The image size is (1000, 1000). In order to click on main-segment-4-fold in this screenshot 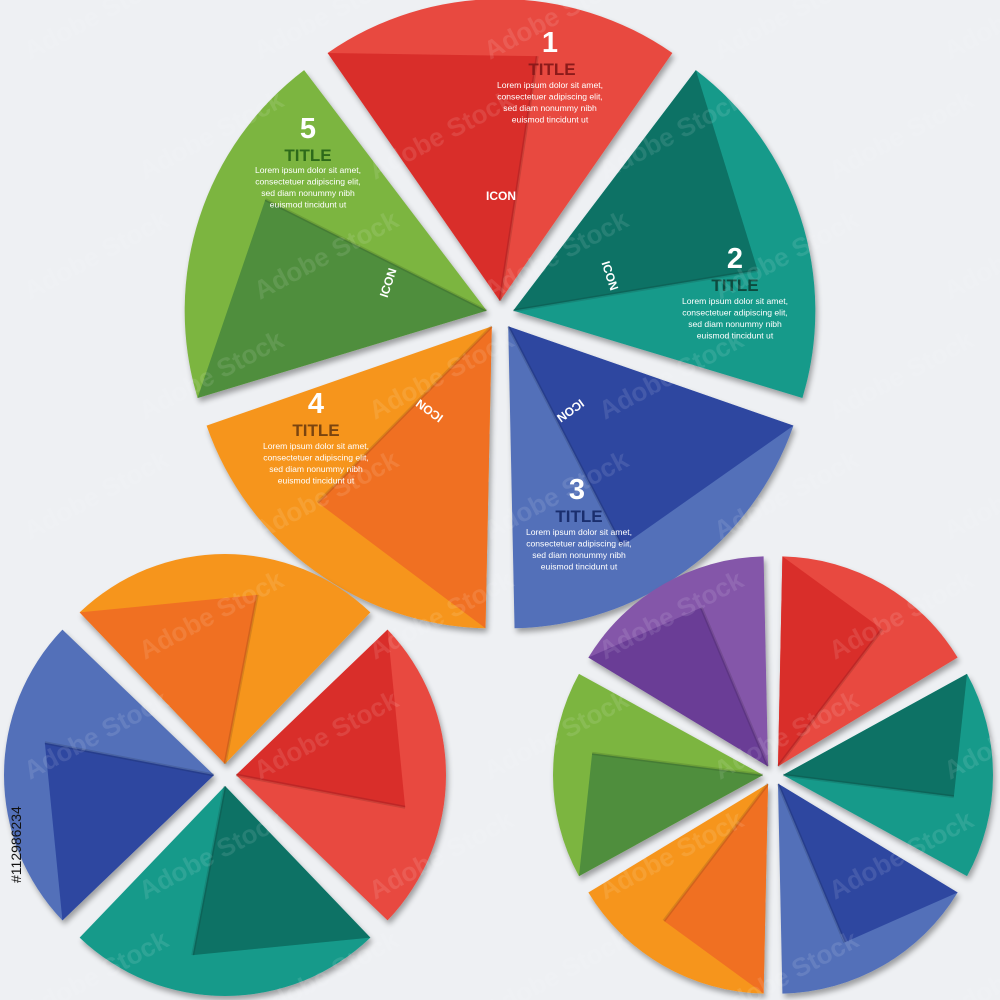, I will do `click(404, 477)`.